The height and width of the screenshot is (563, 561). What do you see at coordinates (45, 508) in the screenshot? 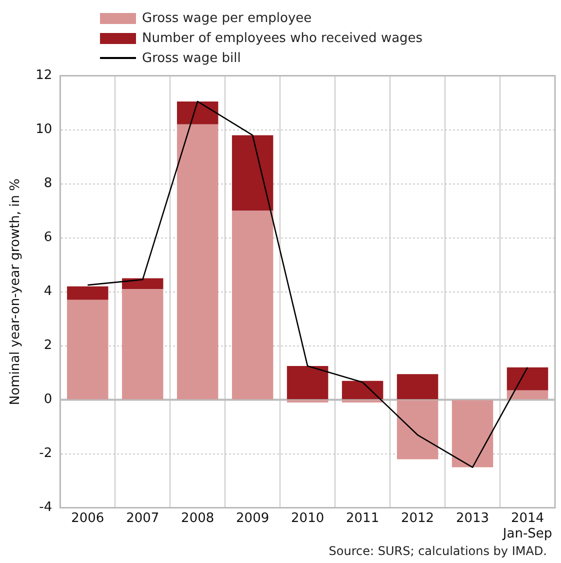
I see `y-tick-label: -4` at bounding box center [45, 508].